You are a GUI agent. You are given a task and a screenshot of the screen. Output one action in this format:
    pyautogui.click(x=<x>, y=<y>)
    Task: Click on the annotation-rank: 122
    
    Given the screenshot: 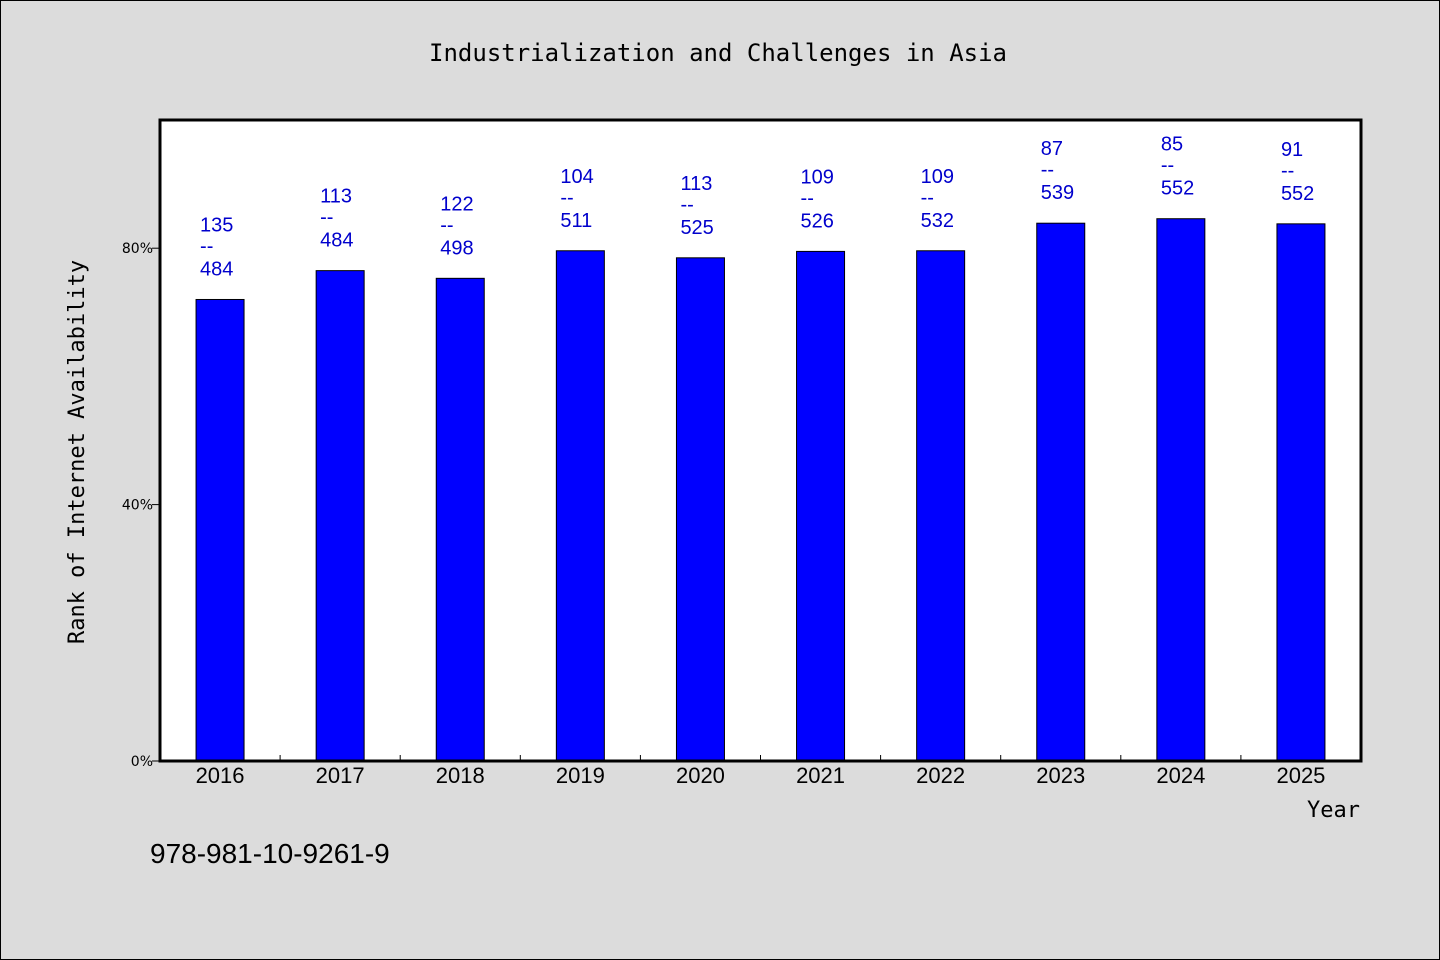 What is the action you would take?
    pyautogui.click(x=456, y=204)
    